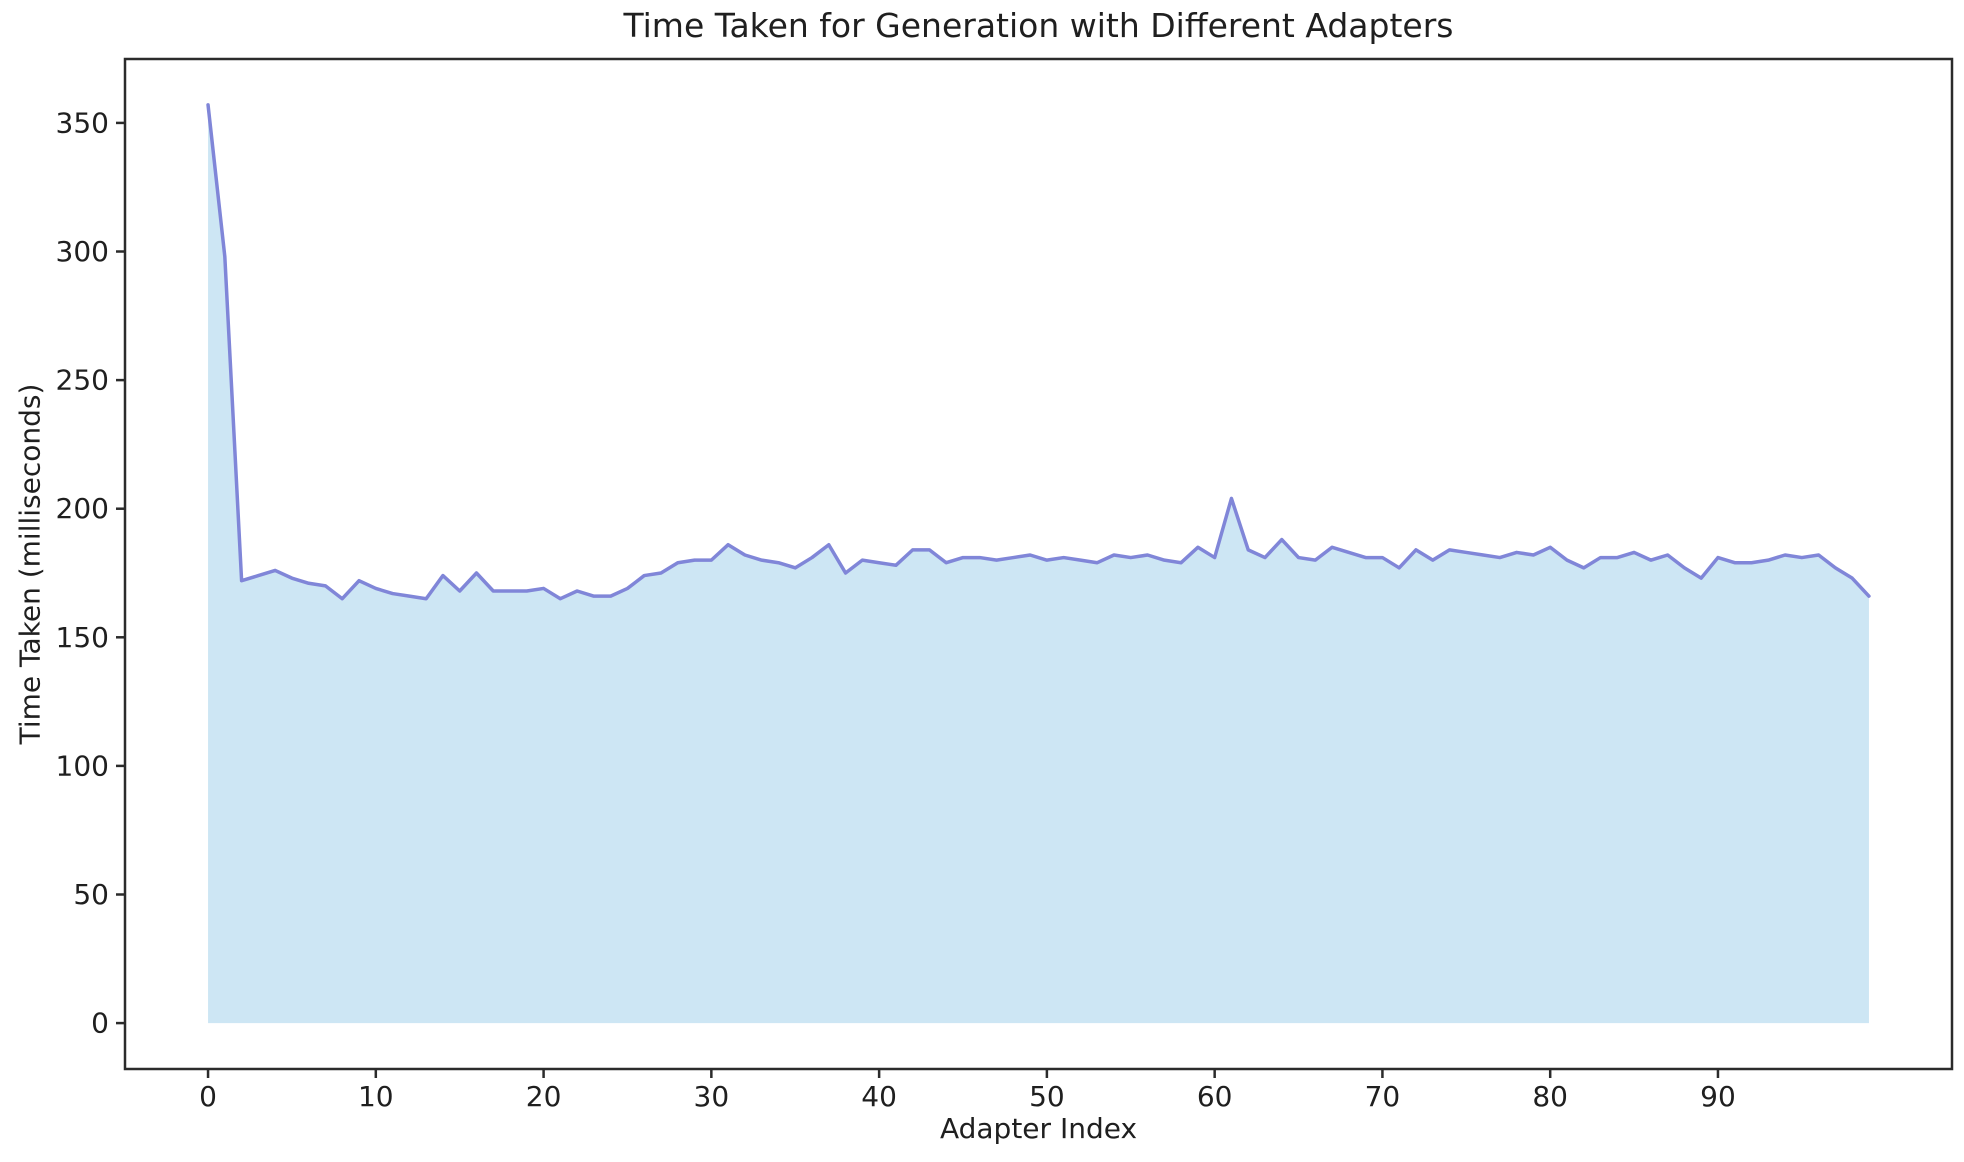 The width and height of the screenshot is (1964, 1162). What do you see at coordinates (82, 765) in the screenshot?
I see `y-tick-label: 100` at bounding box center [82, 765].